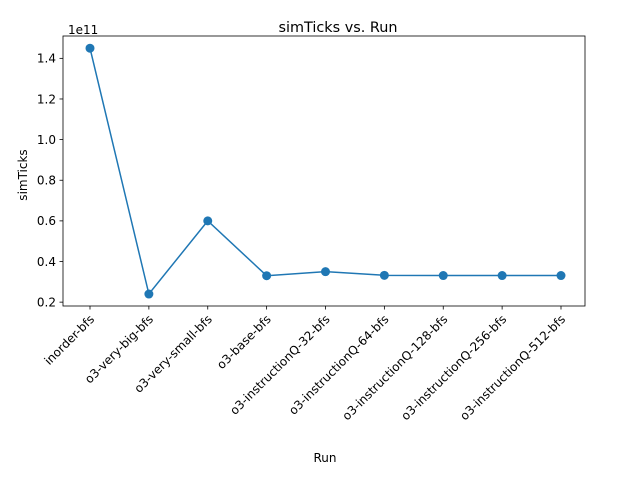 This screenshot has width=640, height=480. I want to click on y-tick-label: 1.2, so click(46, 99).